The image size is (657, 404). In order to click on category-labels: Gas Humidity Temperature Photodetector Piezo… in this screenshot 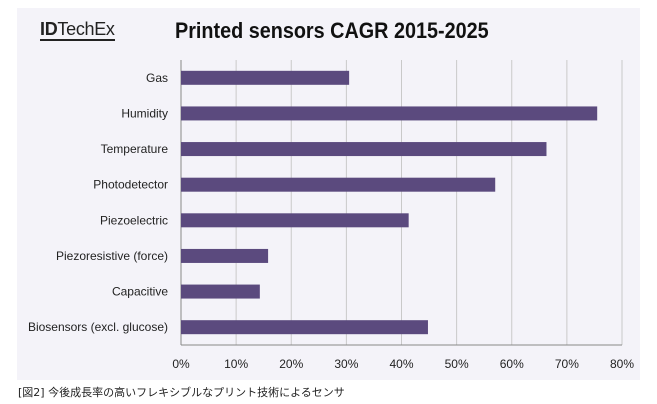, I will do `click(98, 202)`.